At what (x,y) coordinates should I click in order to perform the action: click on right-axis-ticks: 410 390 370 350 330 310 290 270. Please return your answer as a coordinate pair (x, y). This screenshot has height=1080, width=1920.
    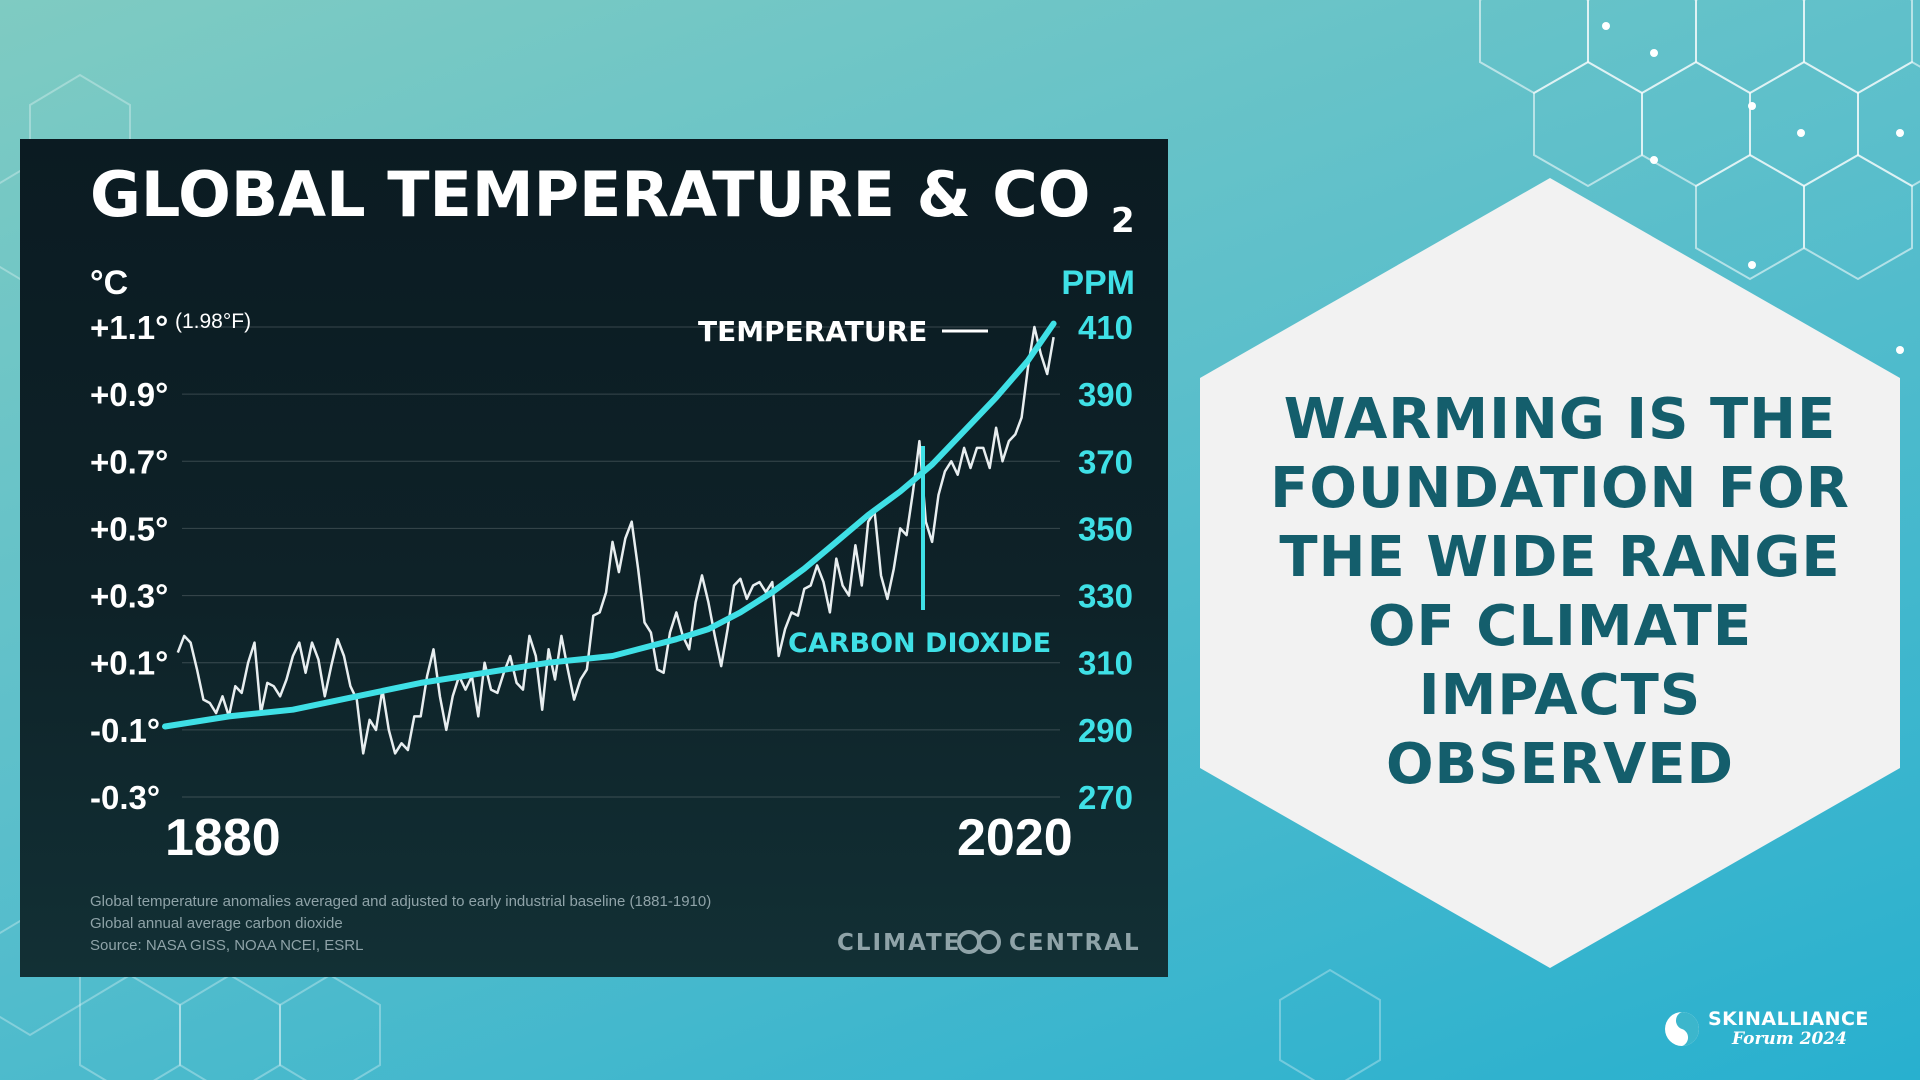
    Looking at the image, I should click on (1105, 562).